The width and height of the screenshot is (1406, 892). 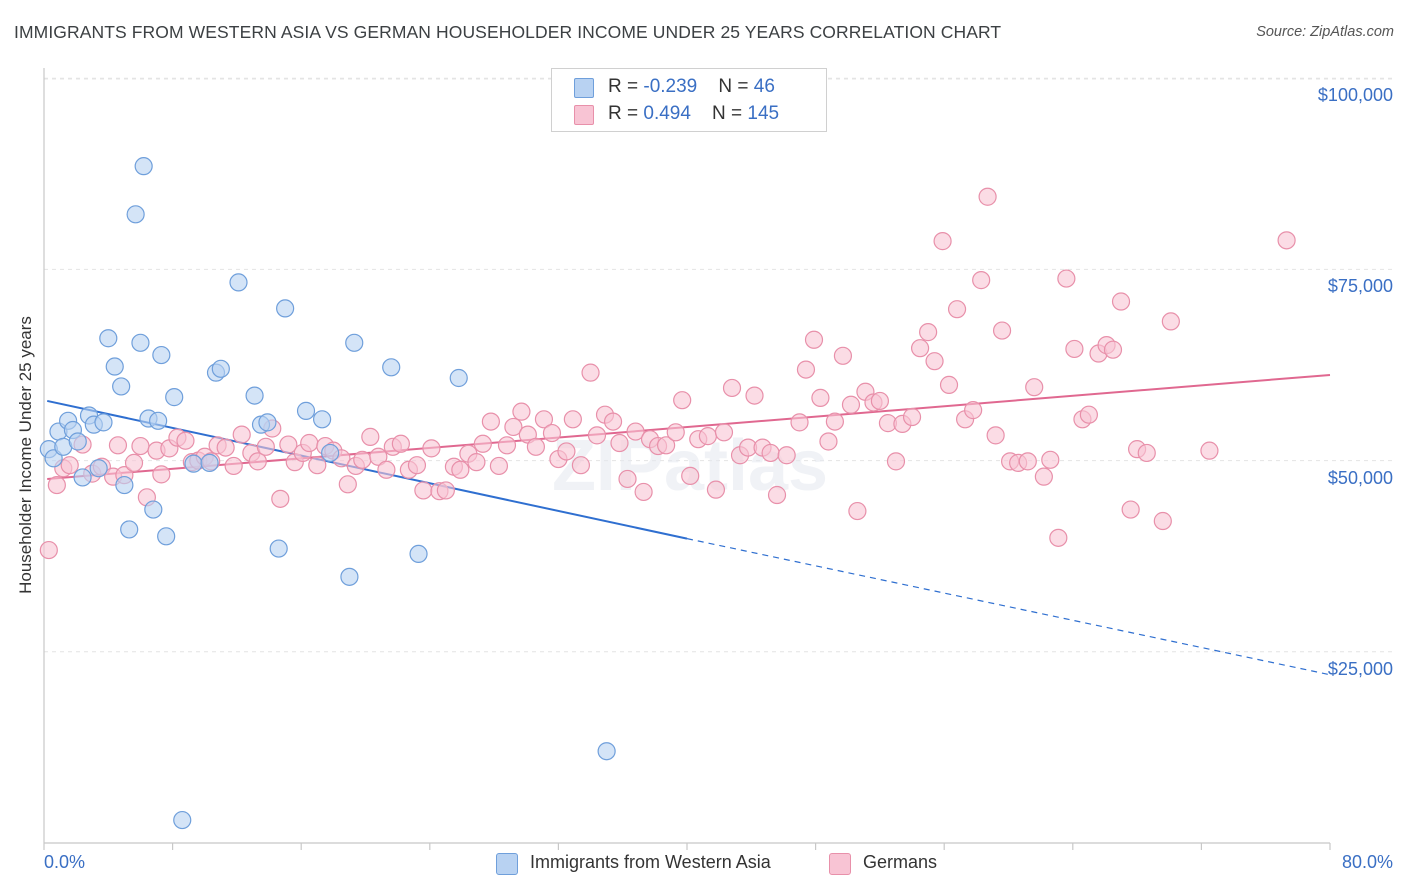 I want to click on legend-n-label: N =, so click(x=730, y=113).